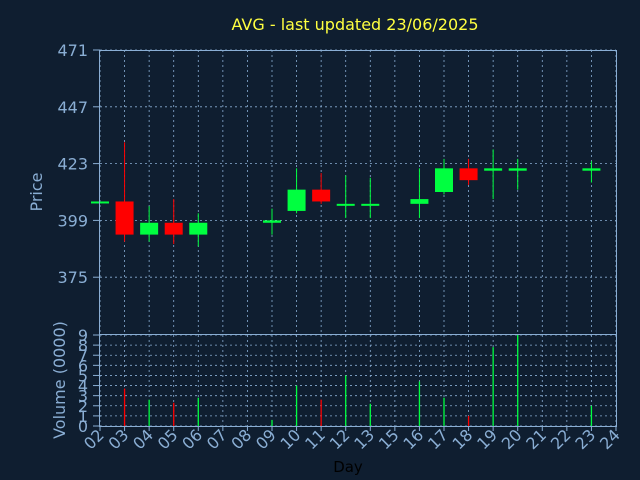 The height and width of the screenshot is (480, 640). I want to click on x-tick-label: 21, so click(536, 439).